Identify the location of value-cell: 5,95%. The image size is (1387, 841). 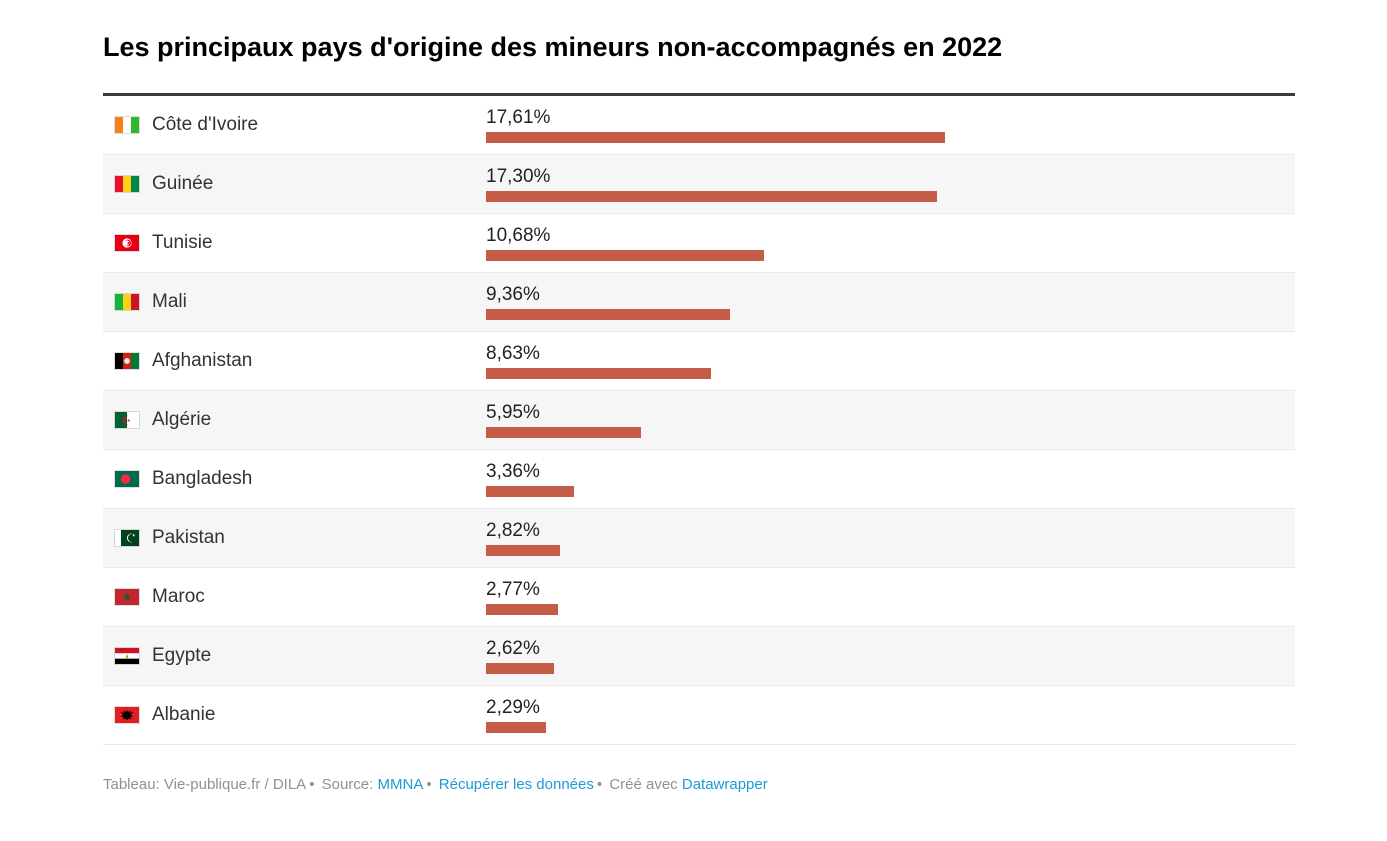
(890, 420).